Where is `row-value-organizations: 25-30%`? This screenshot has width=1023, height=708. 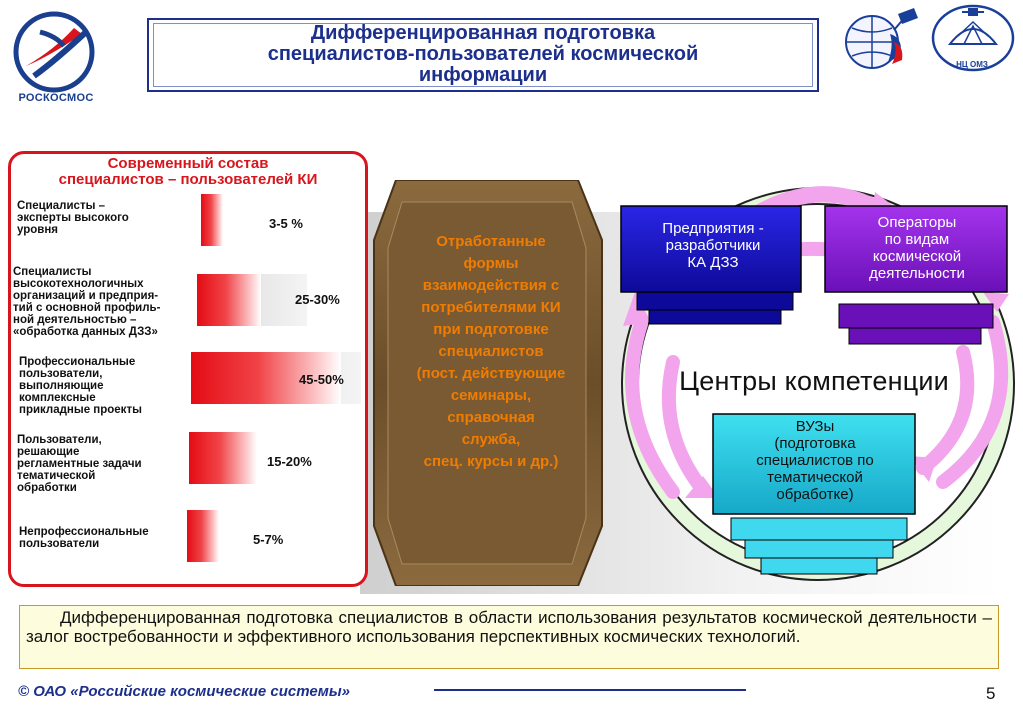
row-value-organizations: 25-30% is located at coordinates (317, 299).